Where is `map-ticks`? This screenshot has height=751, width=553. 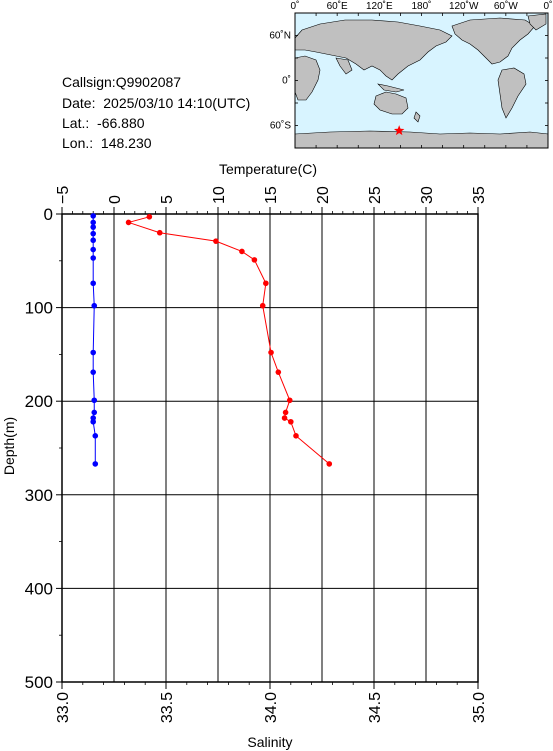
map-ticks is located at coordinates (421, 80).